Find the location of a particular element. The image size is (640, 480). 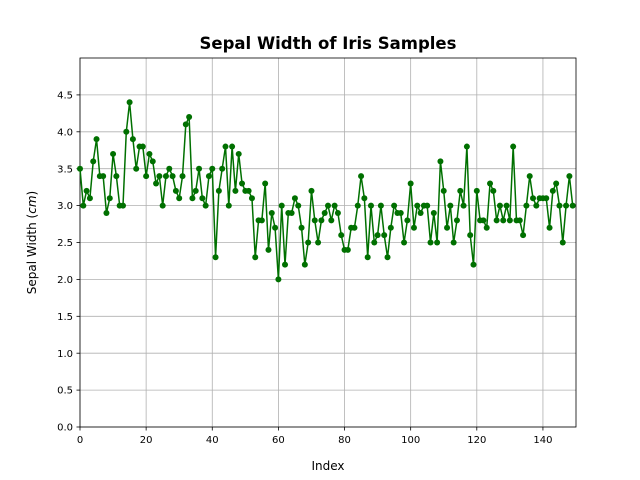

y-axis-label: Sepal Width (cm) is located at coordinates (32, 242).